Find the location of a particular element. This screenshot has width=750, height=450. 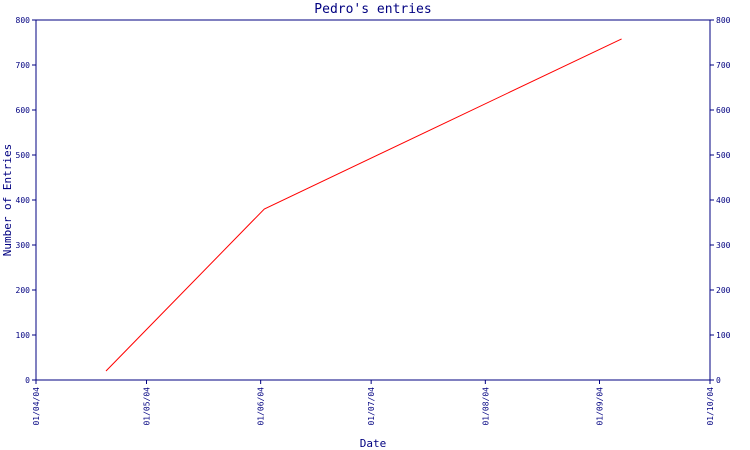

x-tick-label: 01/10/04 is located at coordinates (710, 406).